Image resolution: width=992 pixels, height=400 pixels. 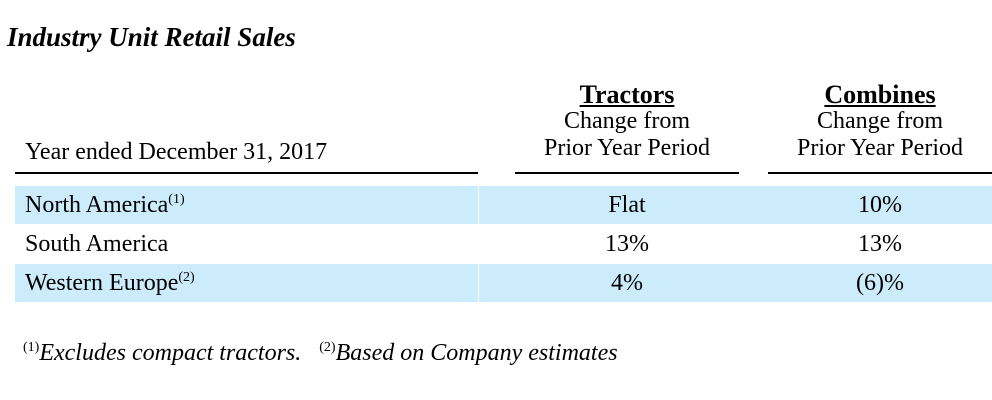 I want to click on tractors-cell: 13%, so click(x=627, y=244).